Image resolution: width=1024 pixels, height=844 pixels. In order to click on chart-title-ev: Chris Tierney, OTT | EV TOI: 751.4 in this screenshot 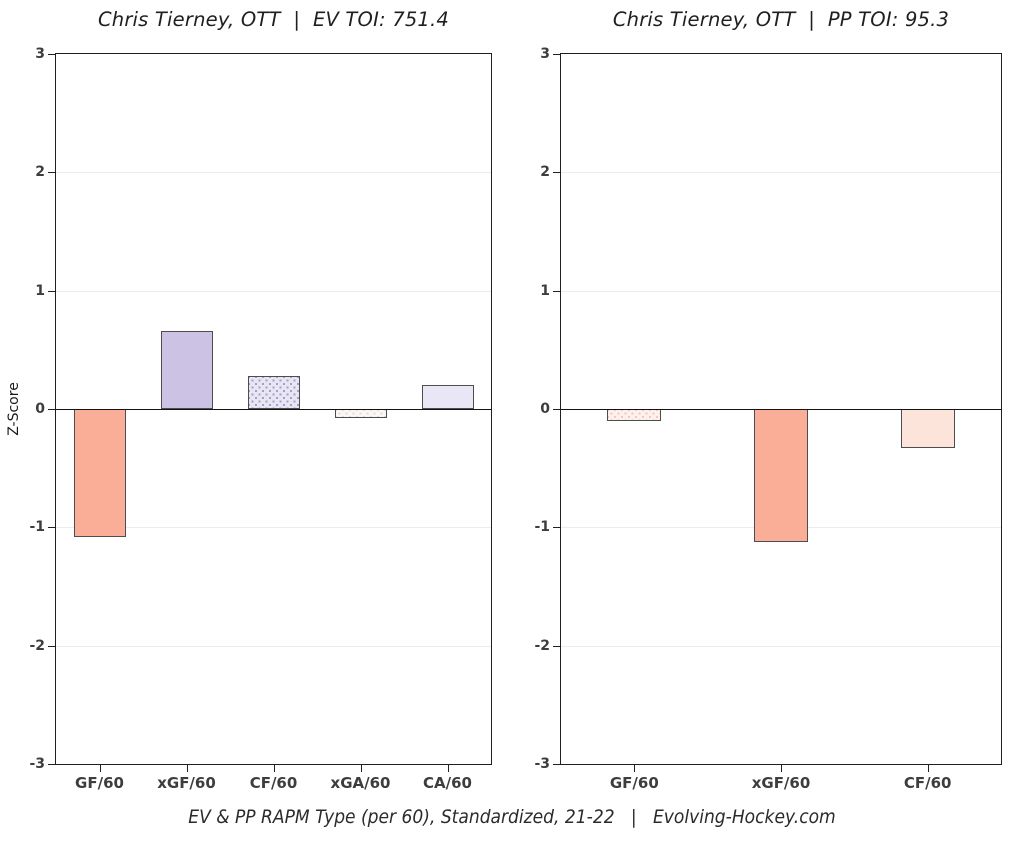, I will do `click(273, 19)`.